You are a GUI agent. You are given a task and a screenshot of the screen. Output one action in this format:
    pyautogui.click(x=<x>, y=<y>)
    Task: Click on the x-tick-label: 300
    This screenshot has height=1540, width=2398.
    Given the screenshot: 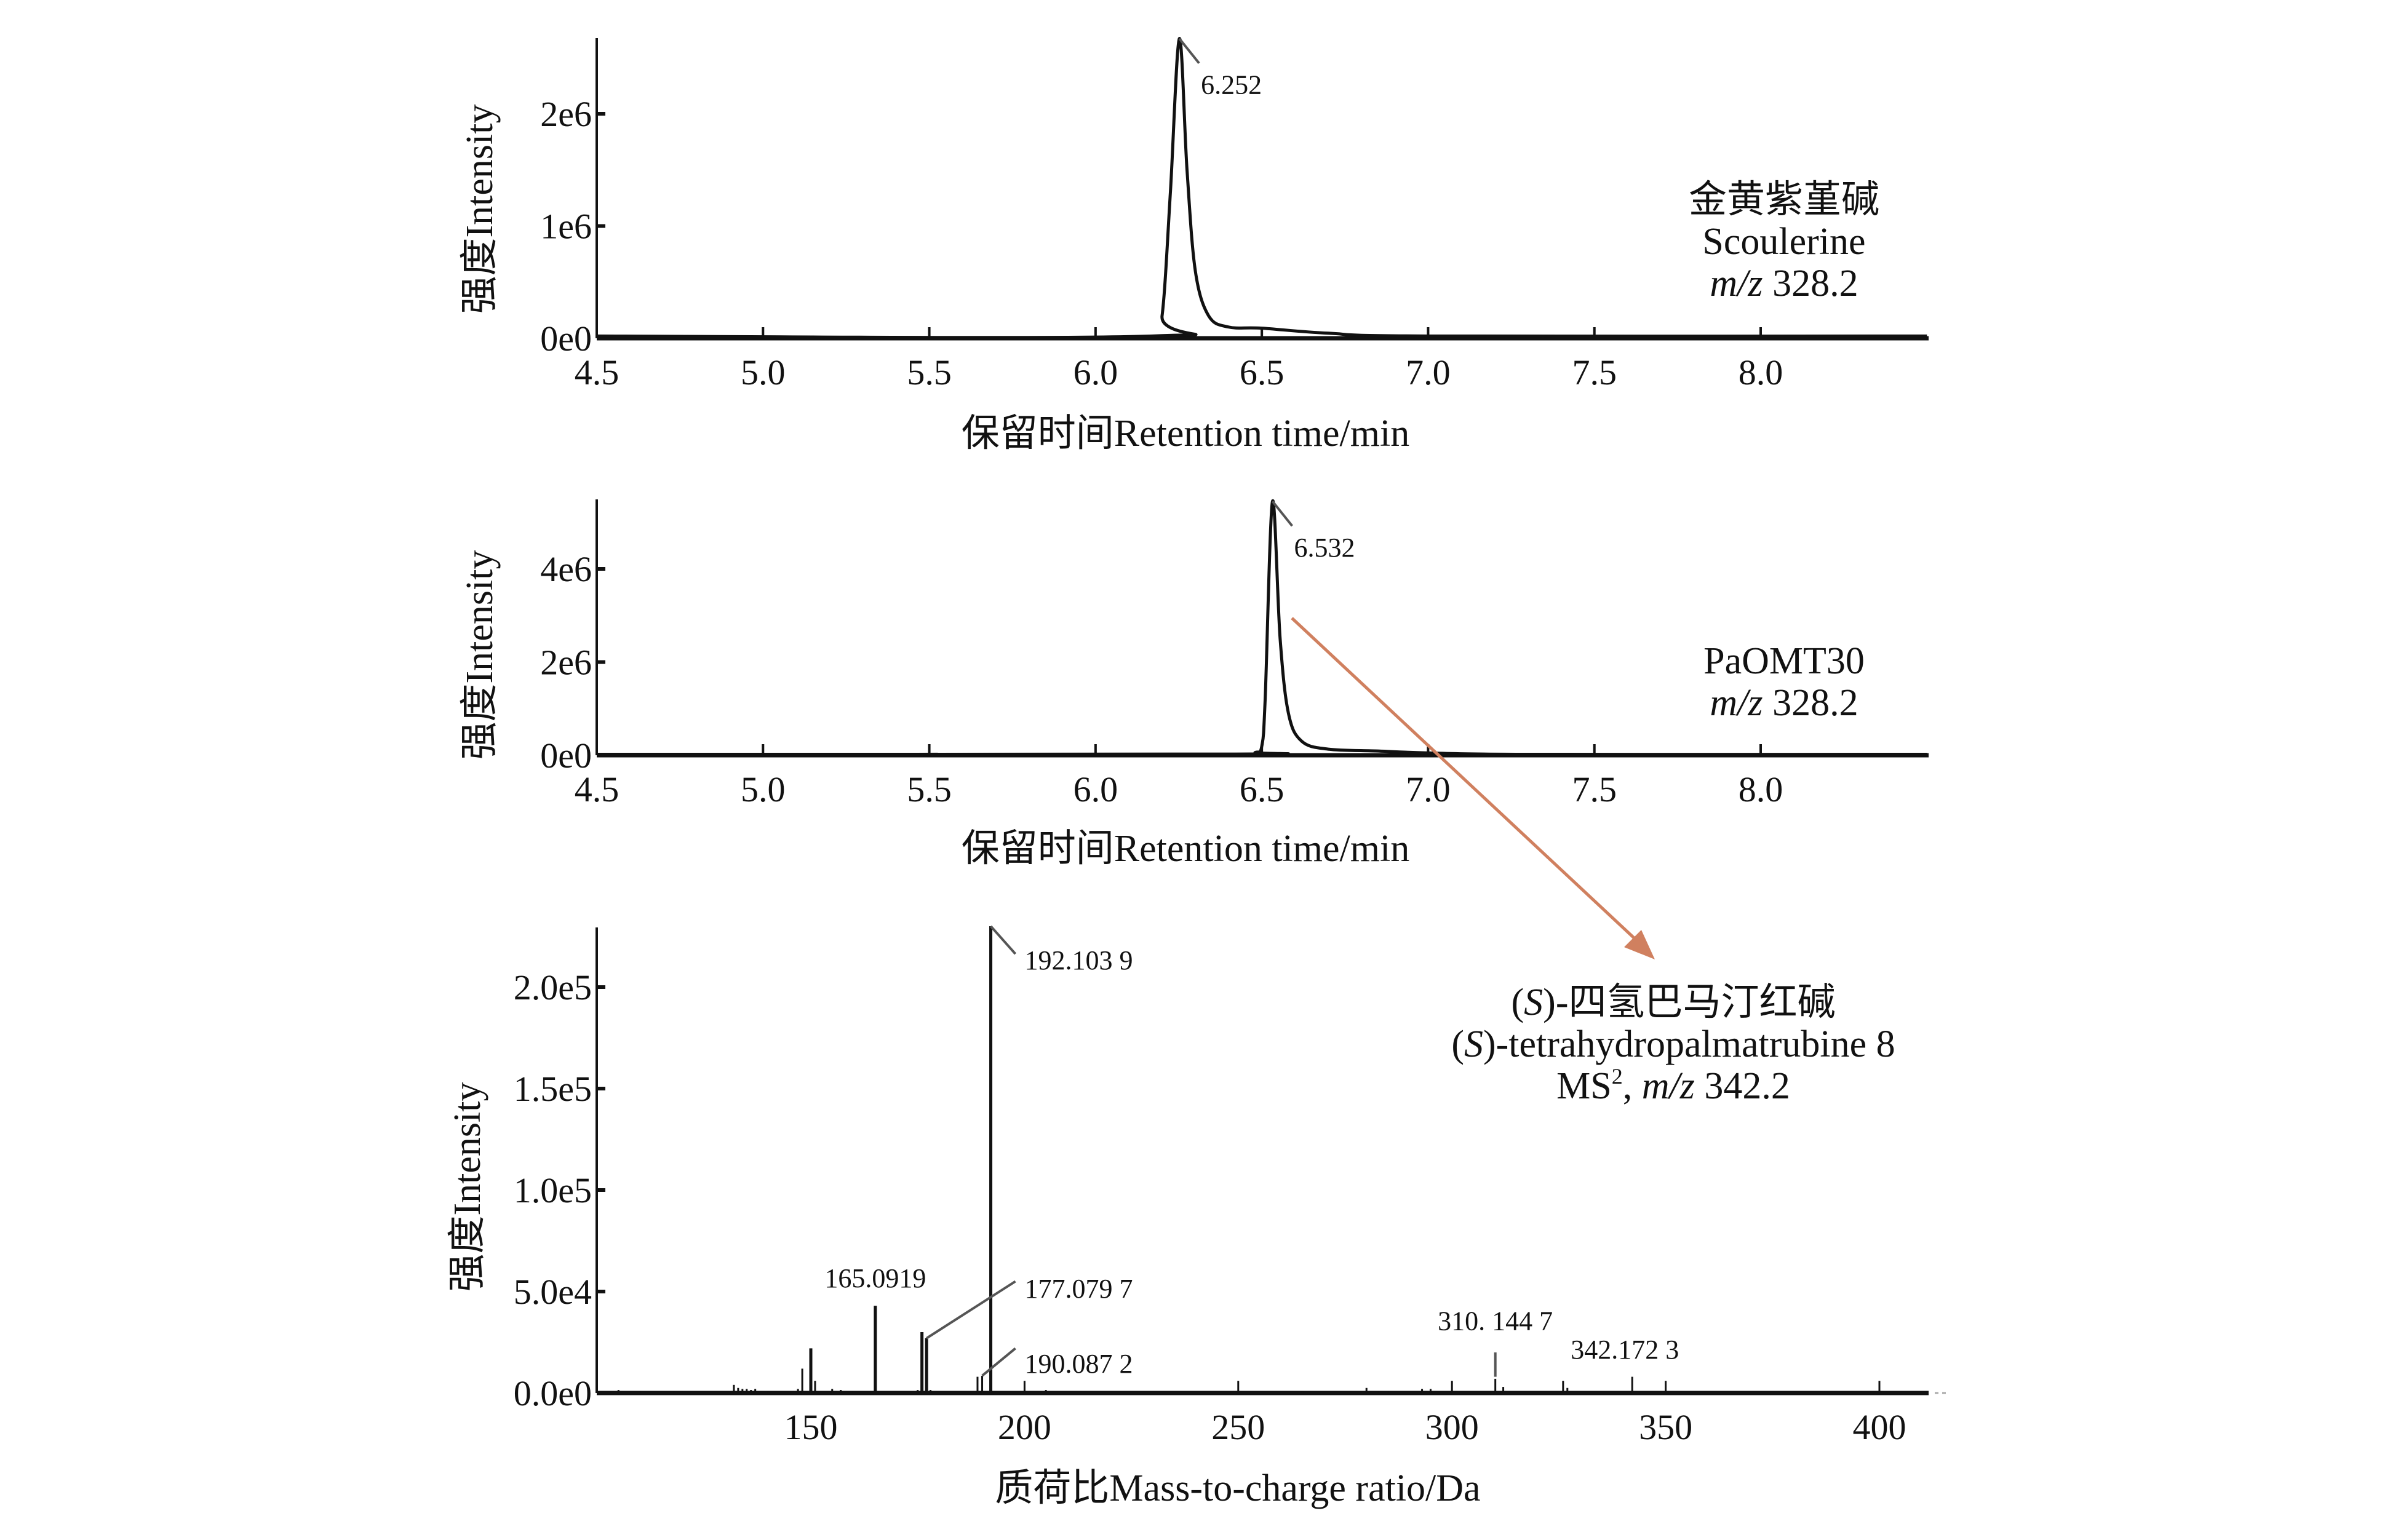 What is the action you would take?
    pyautogui.click(x=1452, y=1427)
    